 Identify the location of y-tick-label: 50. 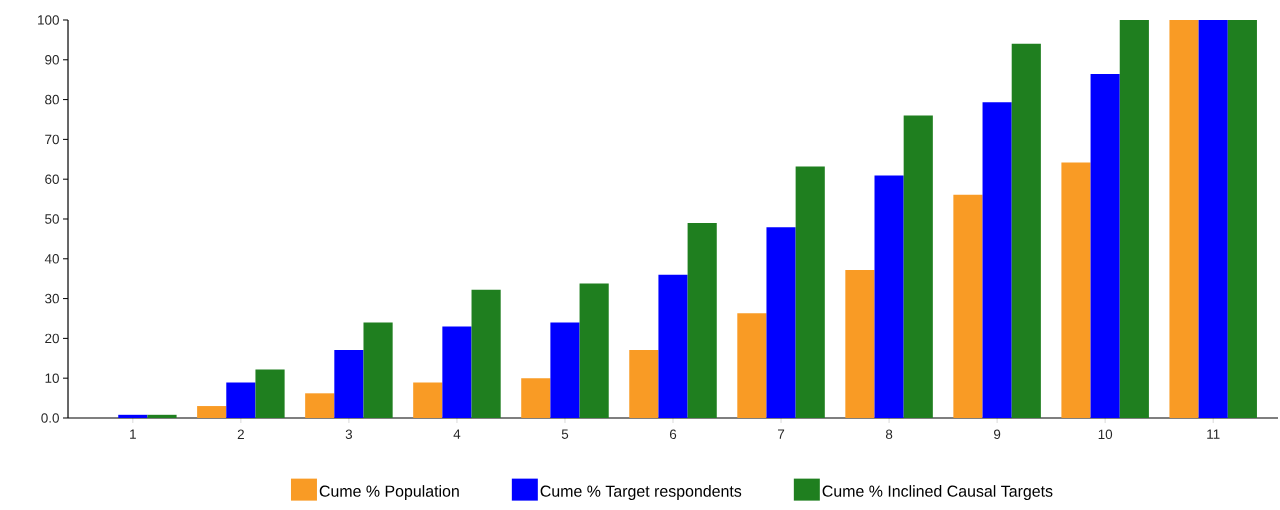
(52, 219).